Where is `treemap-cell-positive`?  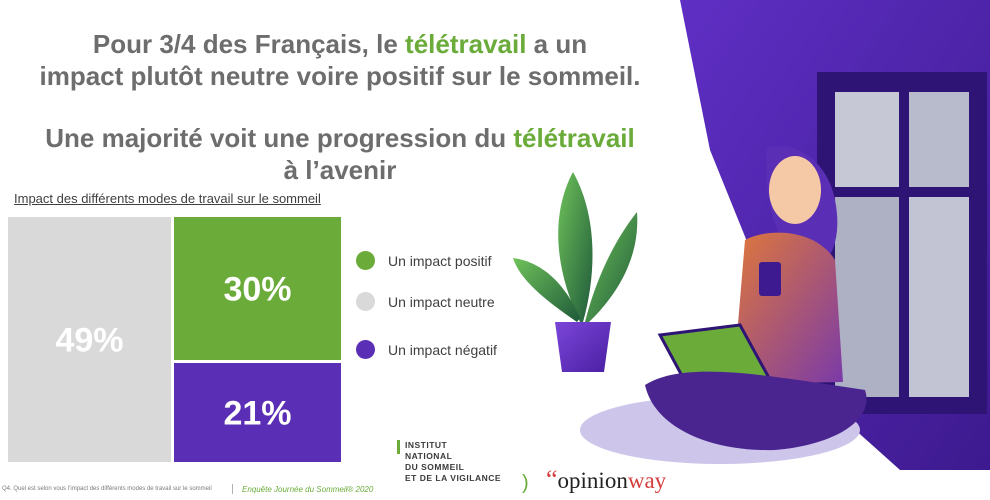 treemap-cell-positive is located at coordinates (257, 288).